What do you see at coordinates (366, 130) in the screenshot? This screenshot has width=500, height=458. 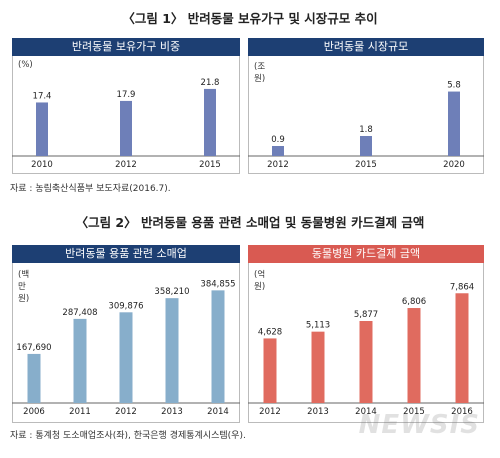 I see `data-label: 1.8` at bounding box center [366, 130].